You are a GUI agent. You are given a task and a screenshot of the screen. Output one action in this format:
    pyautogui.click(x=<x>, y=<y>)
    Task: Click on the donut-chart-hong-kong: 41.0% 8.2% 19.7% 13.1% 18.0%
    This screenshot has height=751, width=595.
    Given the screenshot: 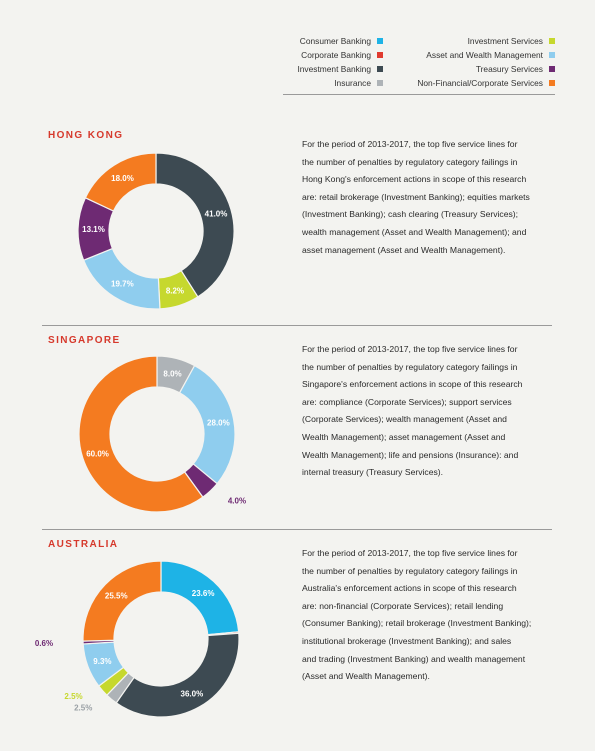 What is the action you would take?
    pyautogui.click(x=156, y=231)
    